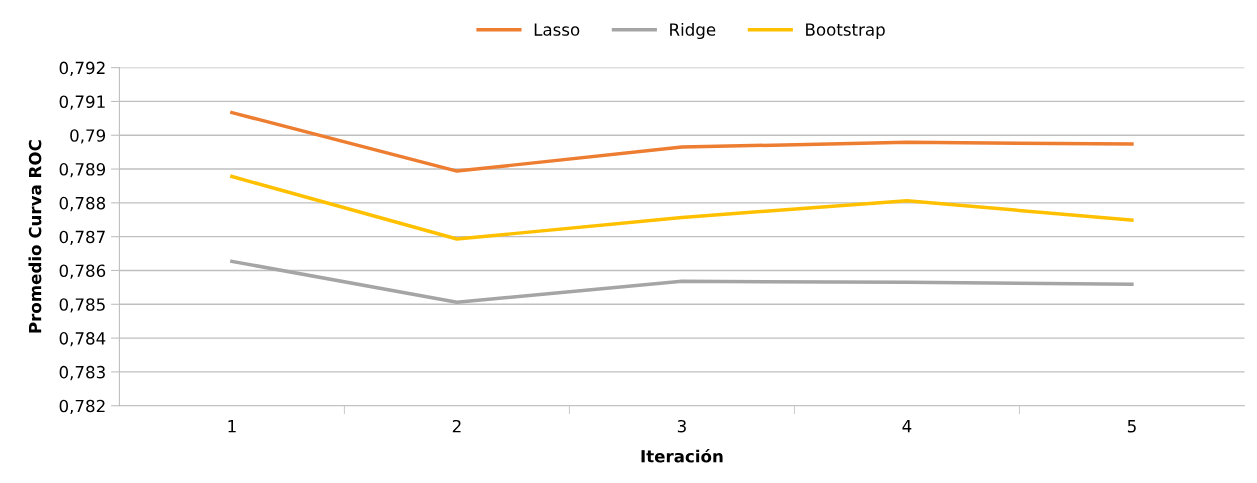 The width and height of the screenshot is (1257, 483). Describe the element at coordinates (1131, 426) in the screenshot. I see `x-tick-label: 5` at that location.